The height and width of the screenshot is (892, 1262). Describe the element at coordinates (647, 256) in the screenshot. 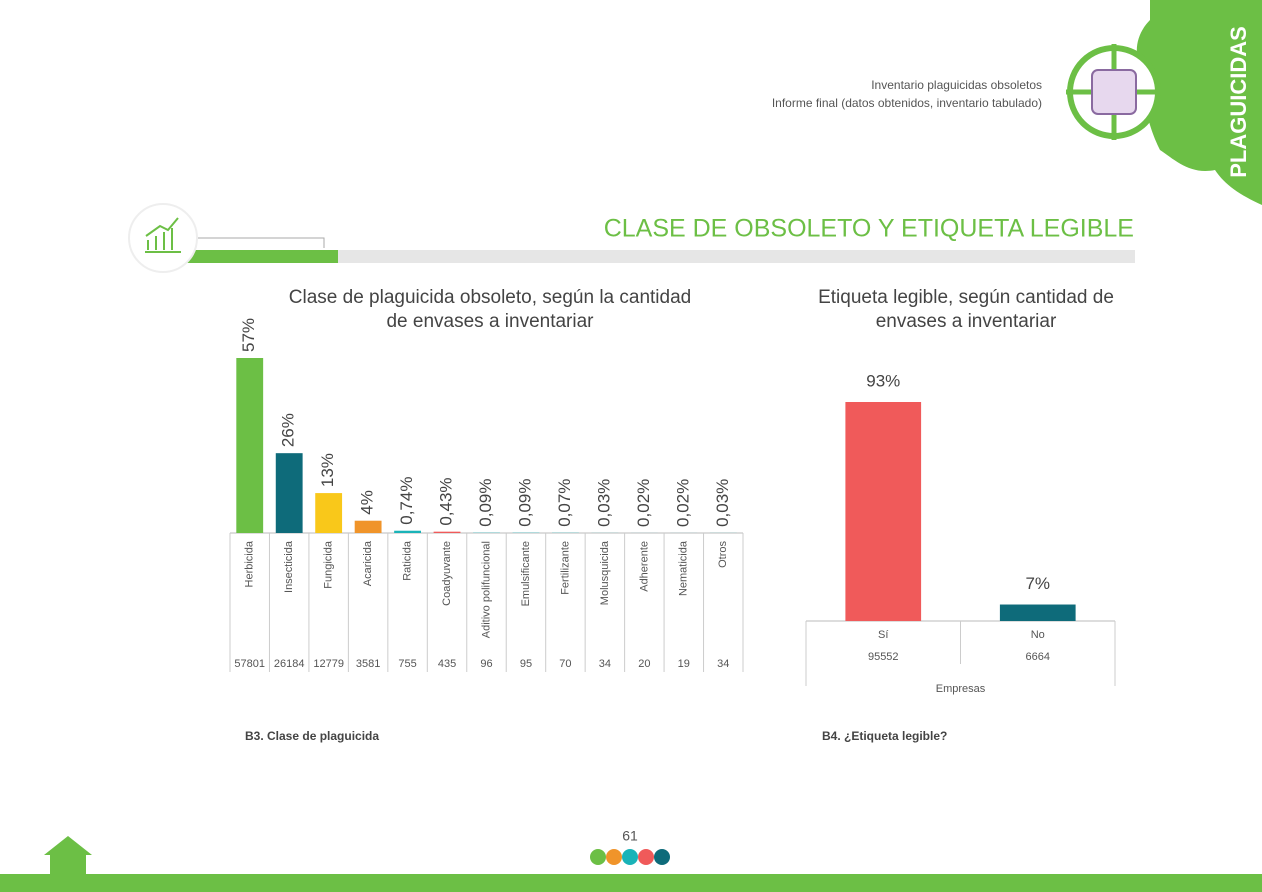

I see `section-bar` at that location.